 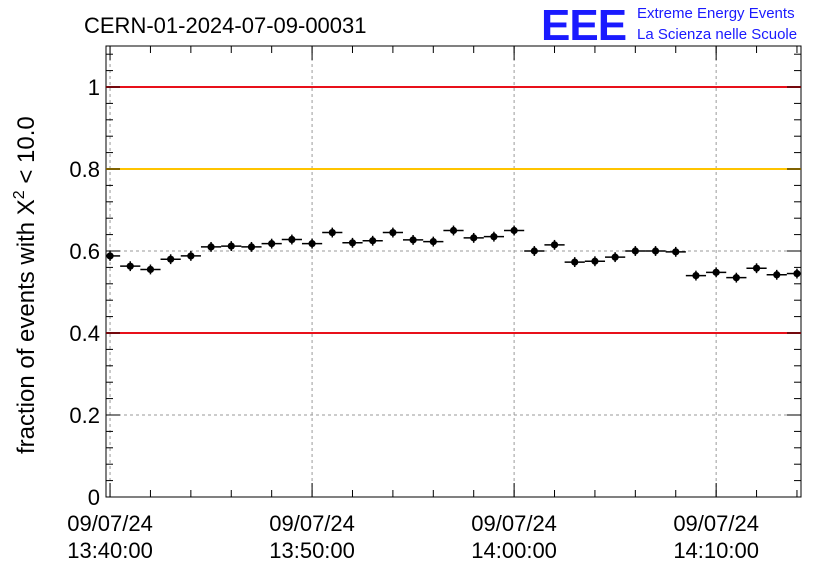 What do you see at coordinates (84, 415) in the screenshot?
I see `y-tick-label: 0.2` at bounding box center [84, 415].